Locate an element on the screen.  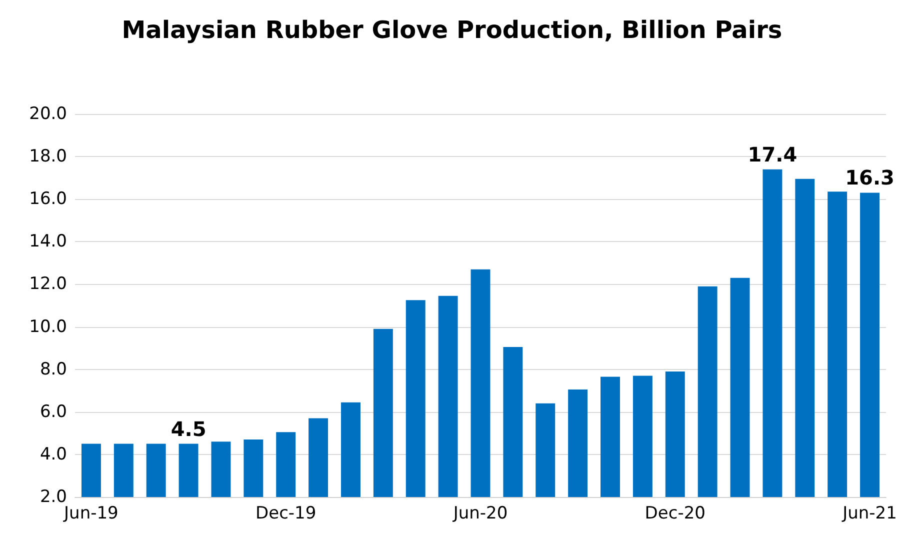
y-tick-label: 12.0 is located at coordinates (48, 284).